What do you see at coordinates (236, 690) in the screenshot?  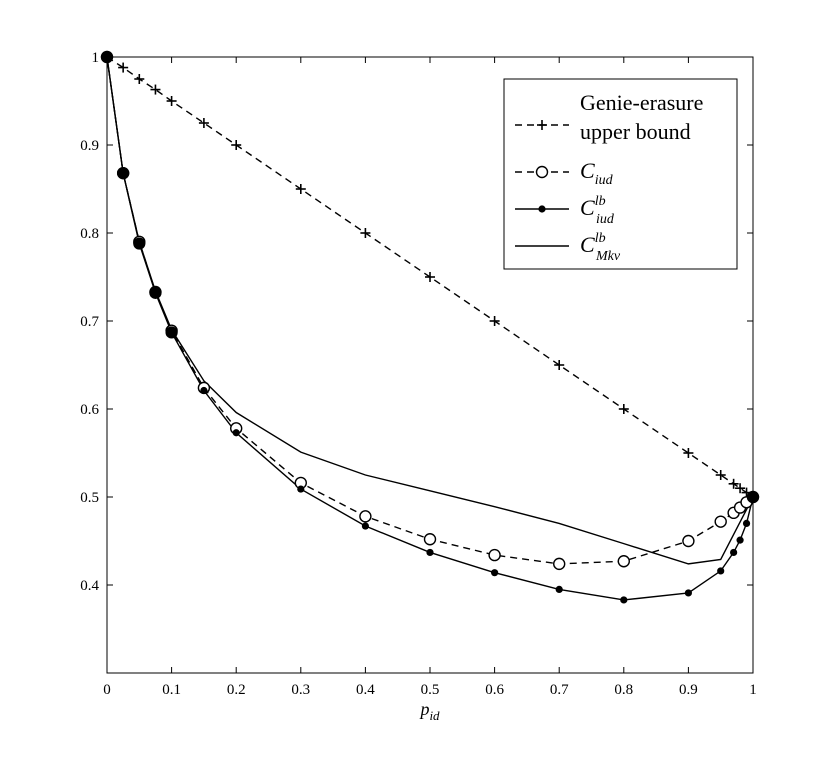 I see `x-tick-label: 0.2` at bounding box center [236, 690].